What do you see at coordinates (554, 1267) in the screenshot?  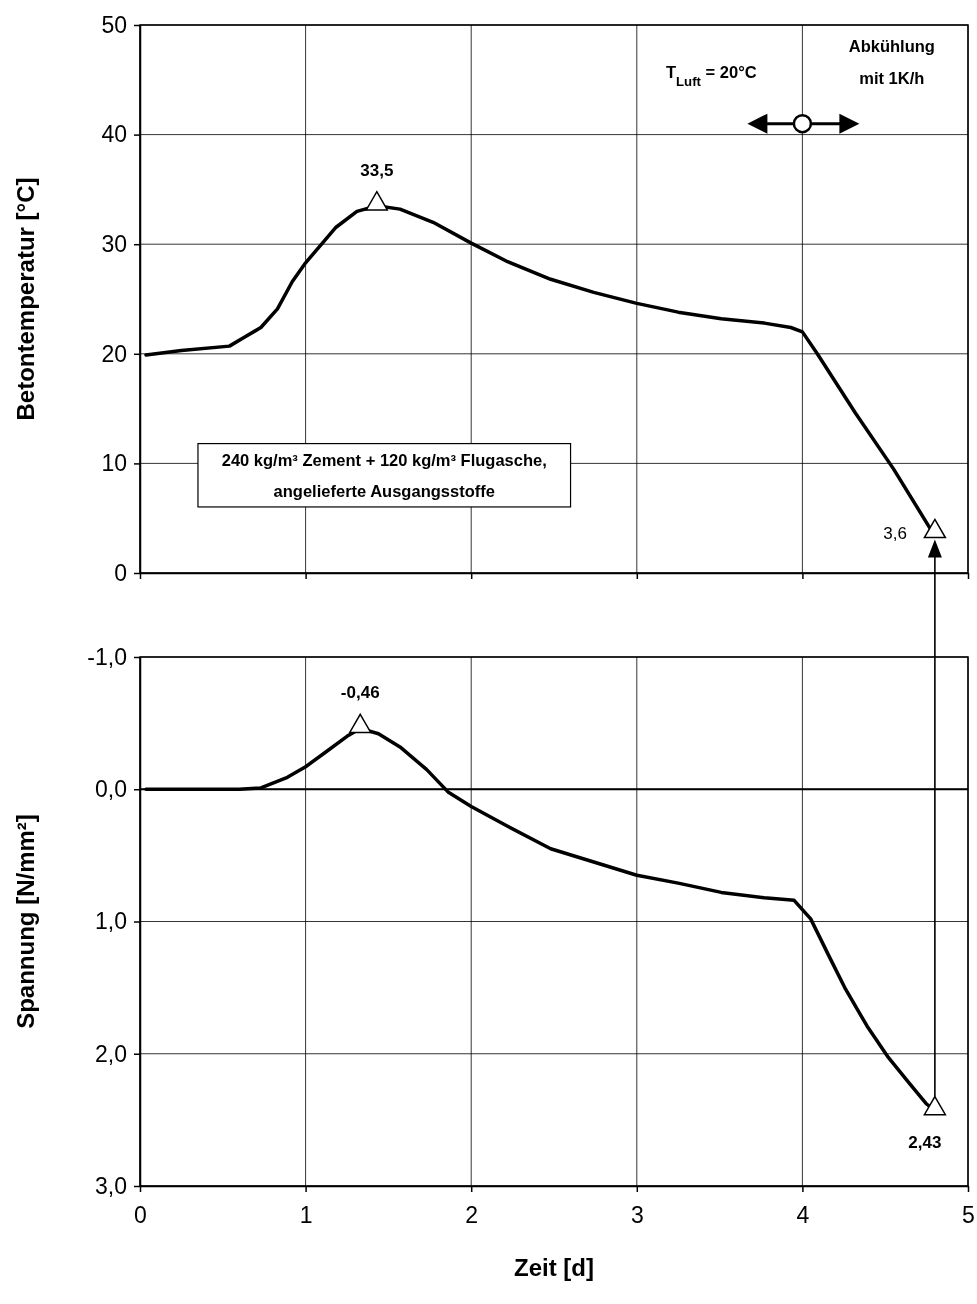 I see `x-axis-title: Zeit [d]` at bounding box center [554, 1267].